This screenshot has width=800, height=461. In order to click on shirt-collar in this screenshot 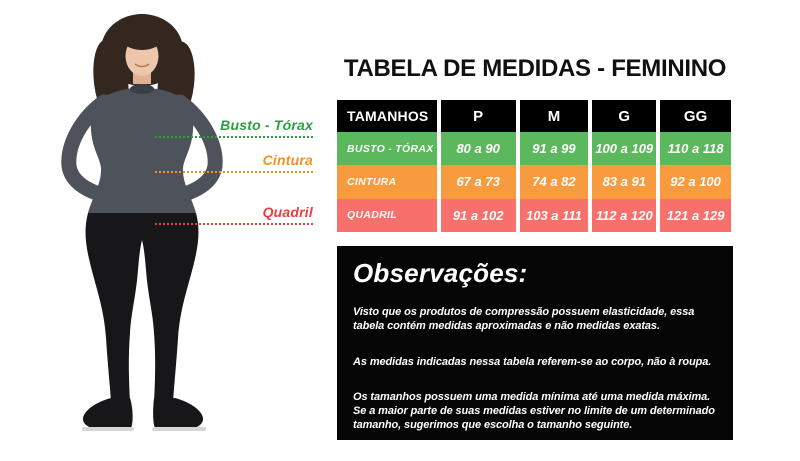, I will do `click(142, 89)`.